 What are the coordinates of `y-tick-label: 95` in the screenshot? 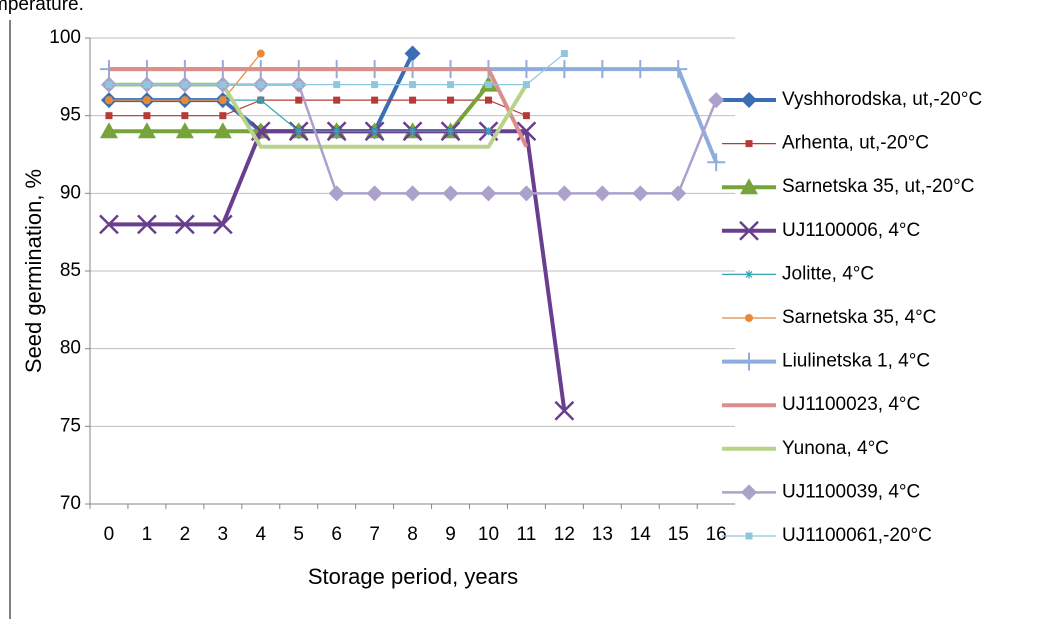 It's located at (70, 115).